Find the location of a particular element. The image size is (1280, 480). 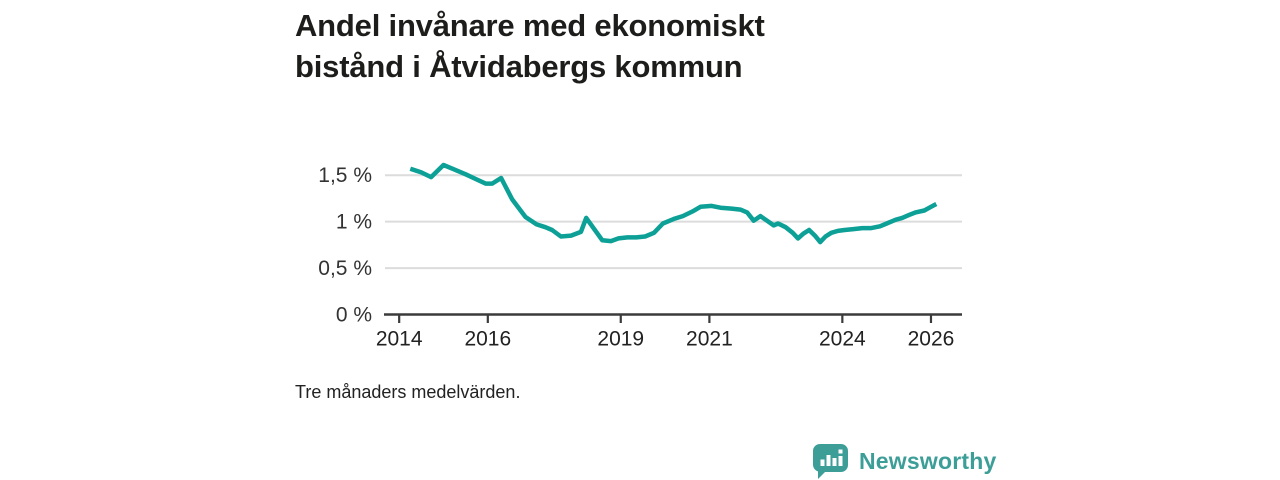

x-axis-tick-label: 2019 is located at coordinates (620, 339).